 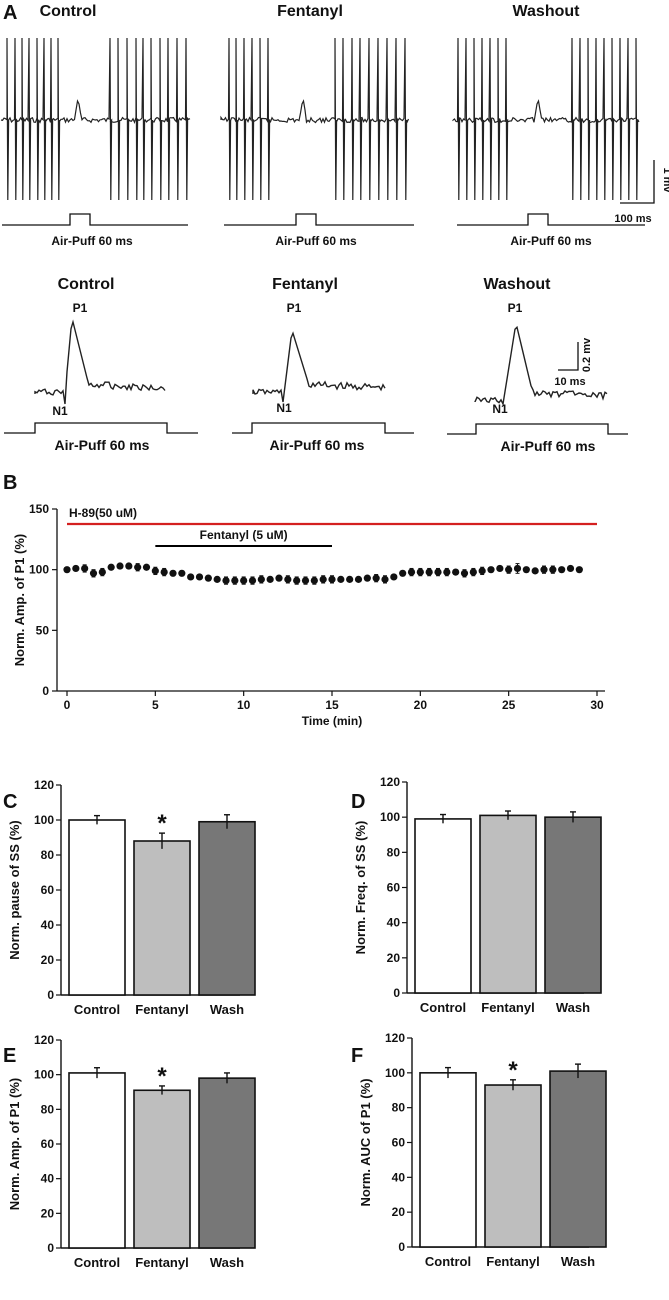 What do you see at coordinates (155, 705) in the screenshot?
I see `x-tick-label: 5` at bounding box center [155, 705].